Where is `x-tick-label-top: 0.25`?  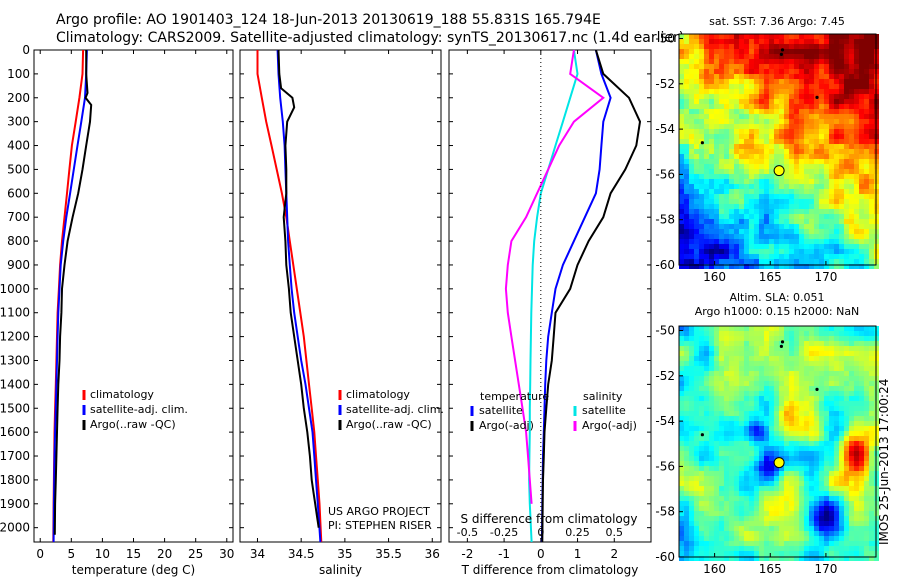
x-tick-label-top: 0.25 is located at coordinates (577, 532).